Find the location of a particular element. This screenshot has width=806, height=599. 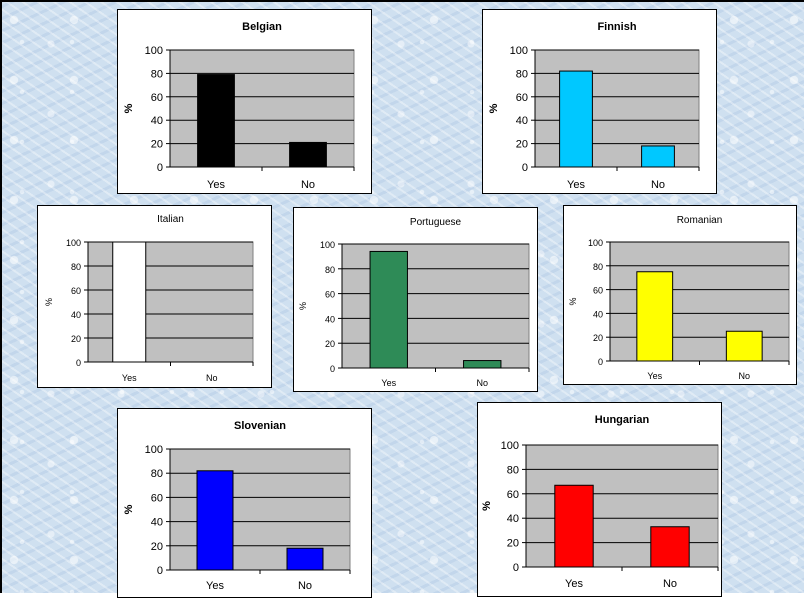

chart-italian: 0 20 40 60 80 100 Yes No Italian% is located at coordinates (154, 296).